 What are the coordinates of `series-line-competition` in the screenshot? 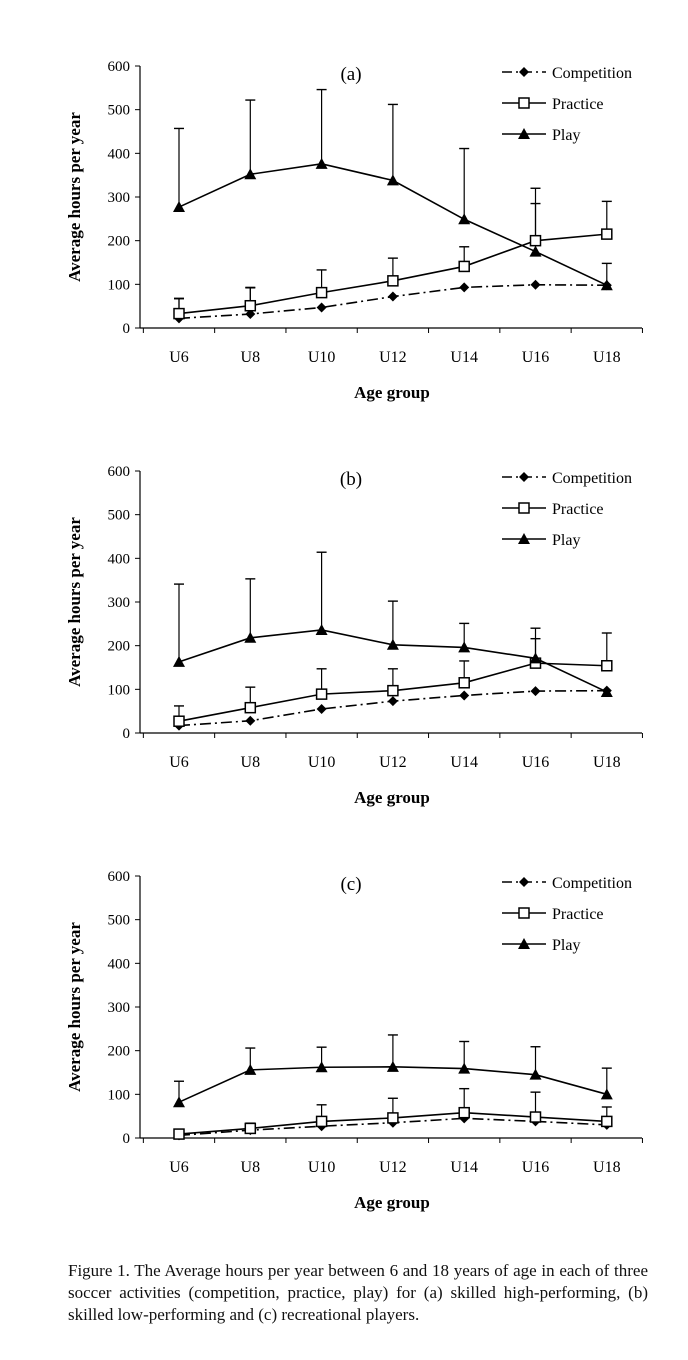 It's located at (392, 301).